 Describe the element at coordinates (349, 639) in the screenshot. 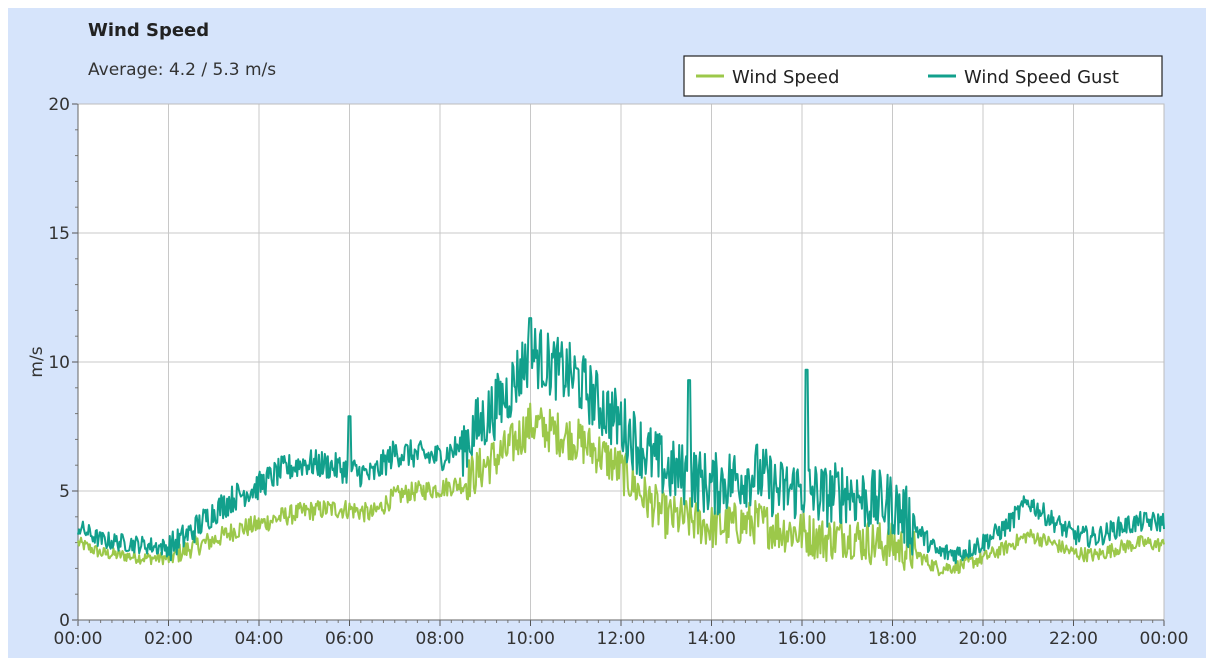

I see `x-tick-label: 06:00` at that location.